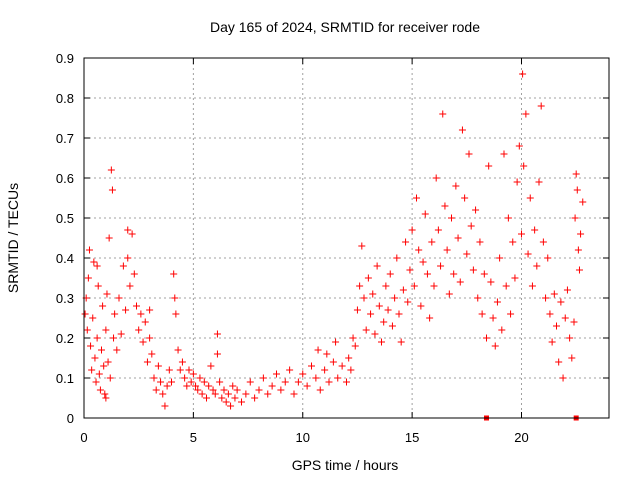 The height and width of the screenshot is (480, 640). What do you see at coordinates (65, 258) in the screenshot?
I see `y-tick-label: 0.4` at bounding box center [65, 258].